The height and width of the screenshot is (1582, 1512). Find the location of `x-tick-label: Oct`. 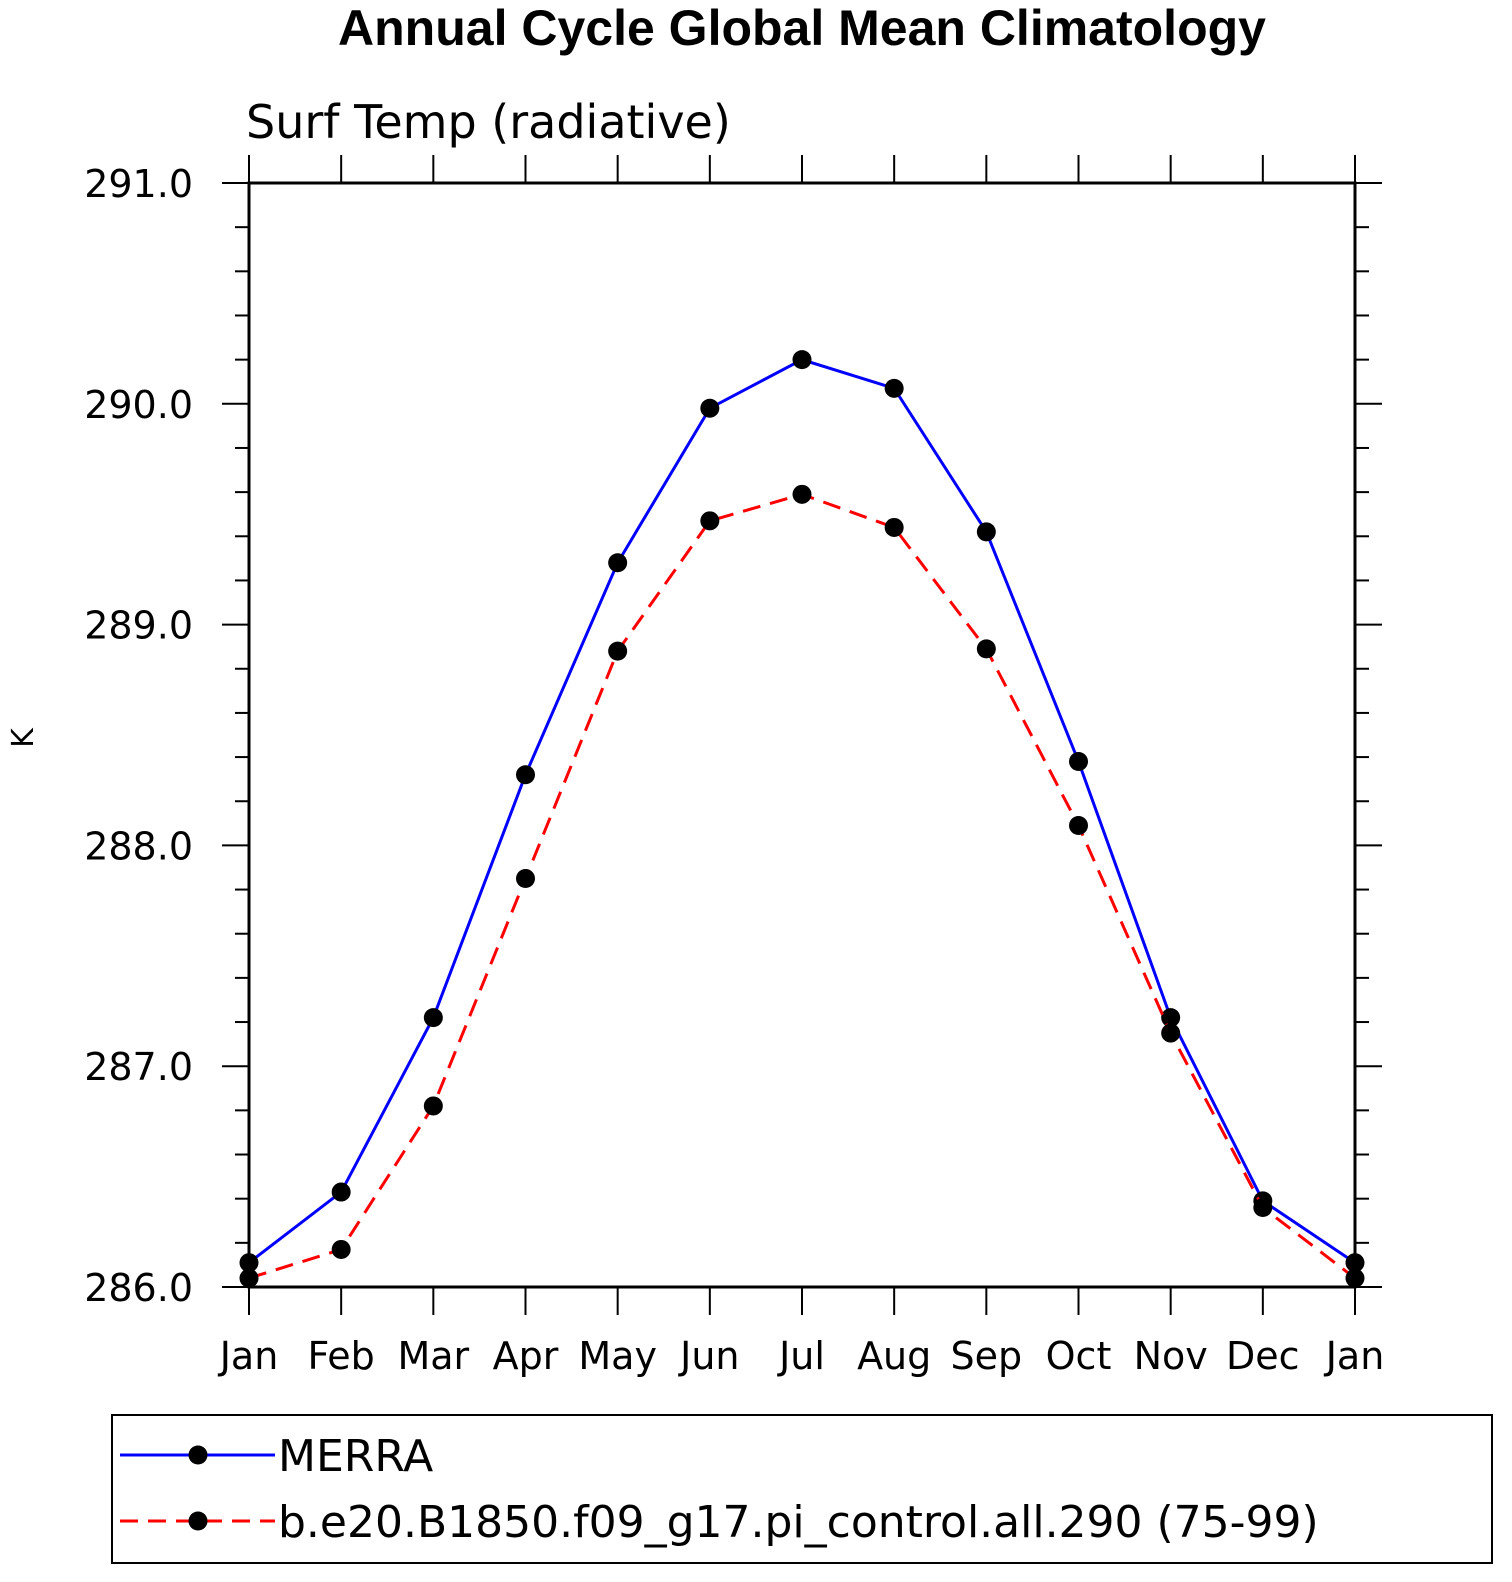

x-tick-label: Oct is located at coordinates (1079, 1356).